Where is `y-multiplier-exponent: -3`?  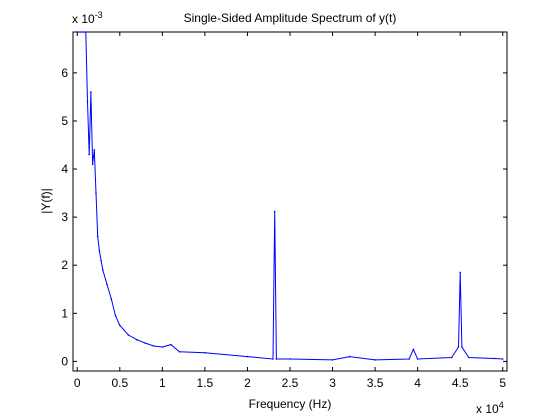
y-multiplier-exponent: -3 is located at coordinates (99, 15).